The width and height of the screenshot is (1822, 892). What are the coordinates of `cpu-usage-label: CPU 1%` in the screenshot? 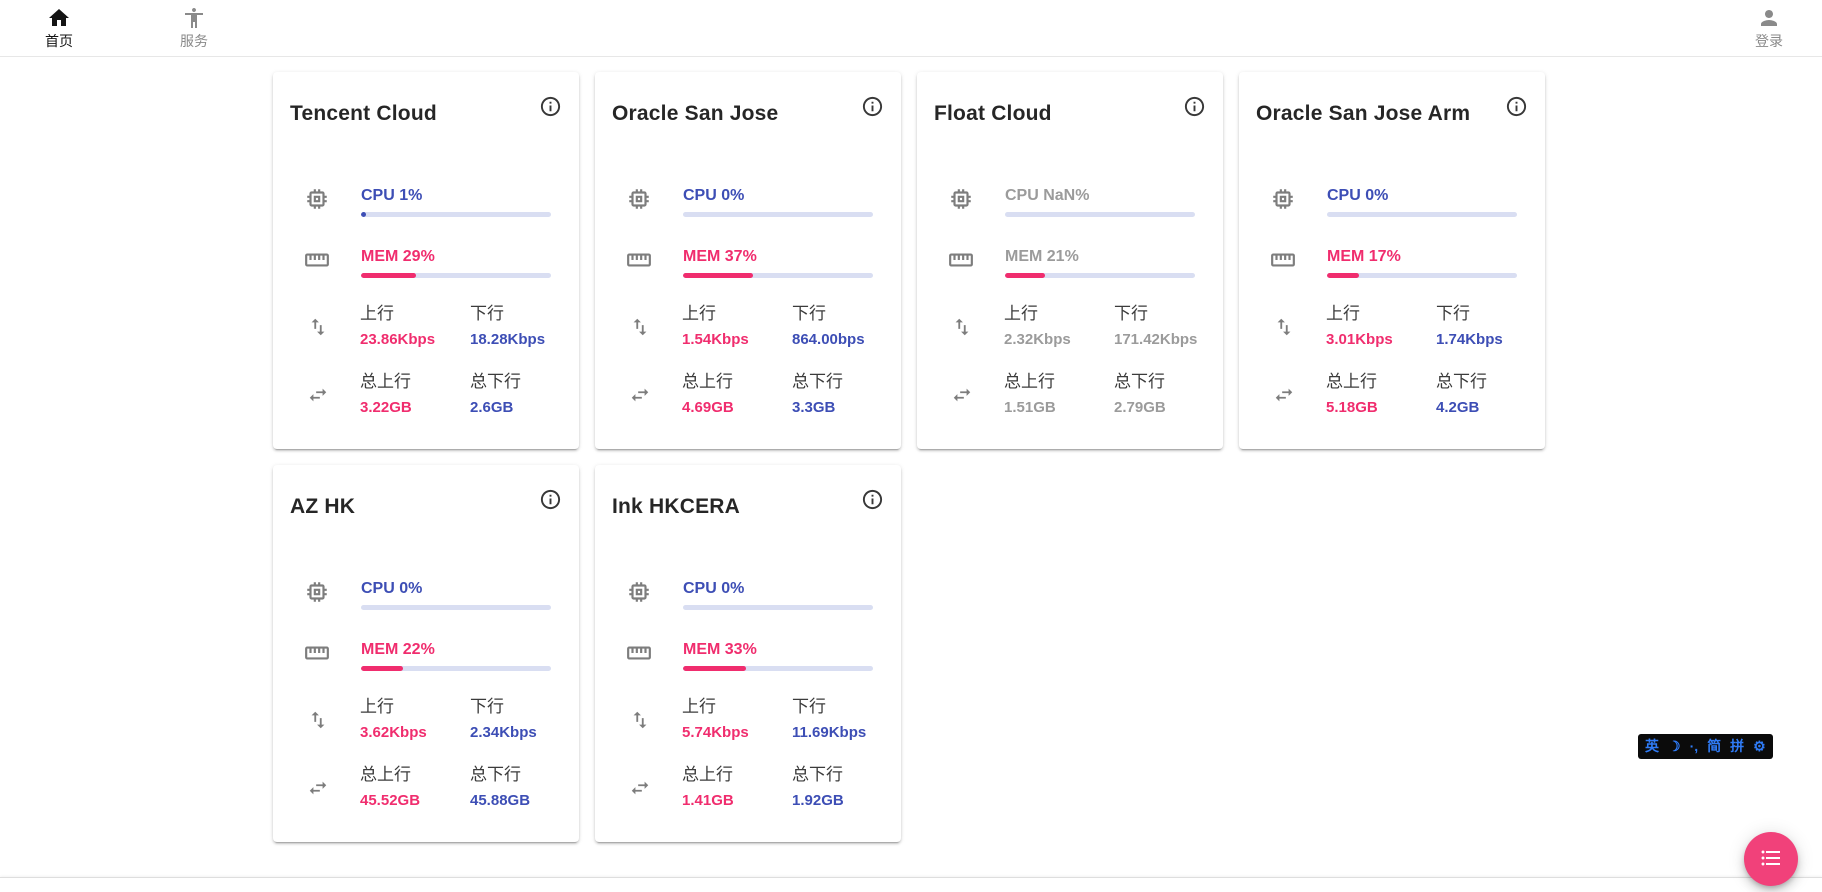 It's located at (392, 195).